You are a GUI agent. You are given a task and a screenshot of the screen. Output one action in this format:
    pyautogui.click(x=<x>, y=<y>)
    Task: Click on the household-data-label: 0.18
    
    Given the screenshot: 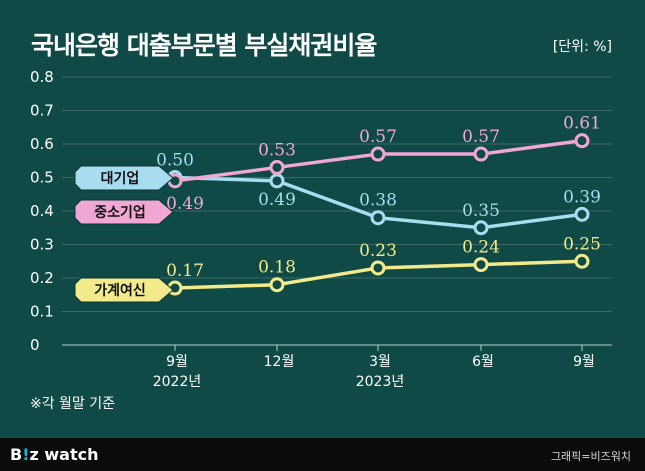 What is the action you would take?
    pyautogui.click(x=277, y=268)
    